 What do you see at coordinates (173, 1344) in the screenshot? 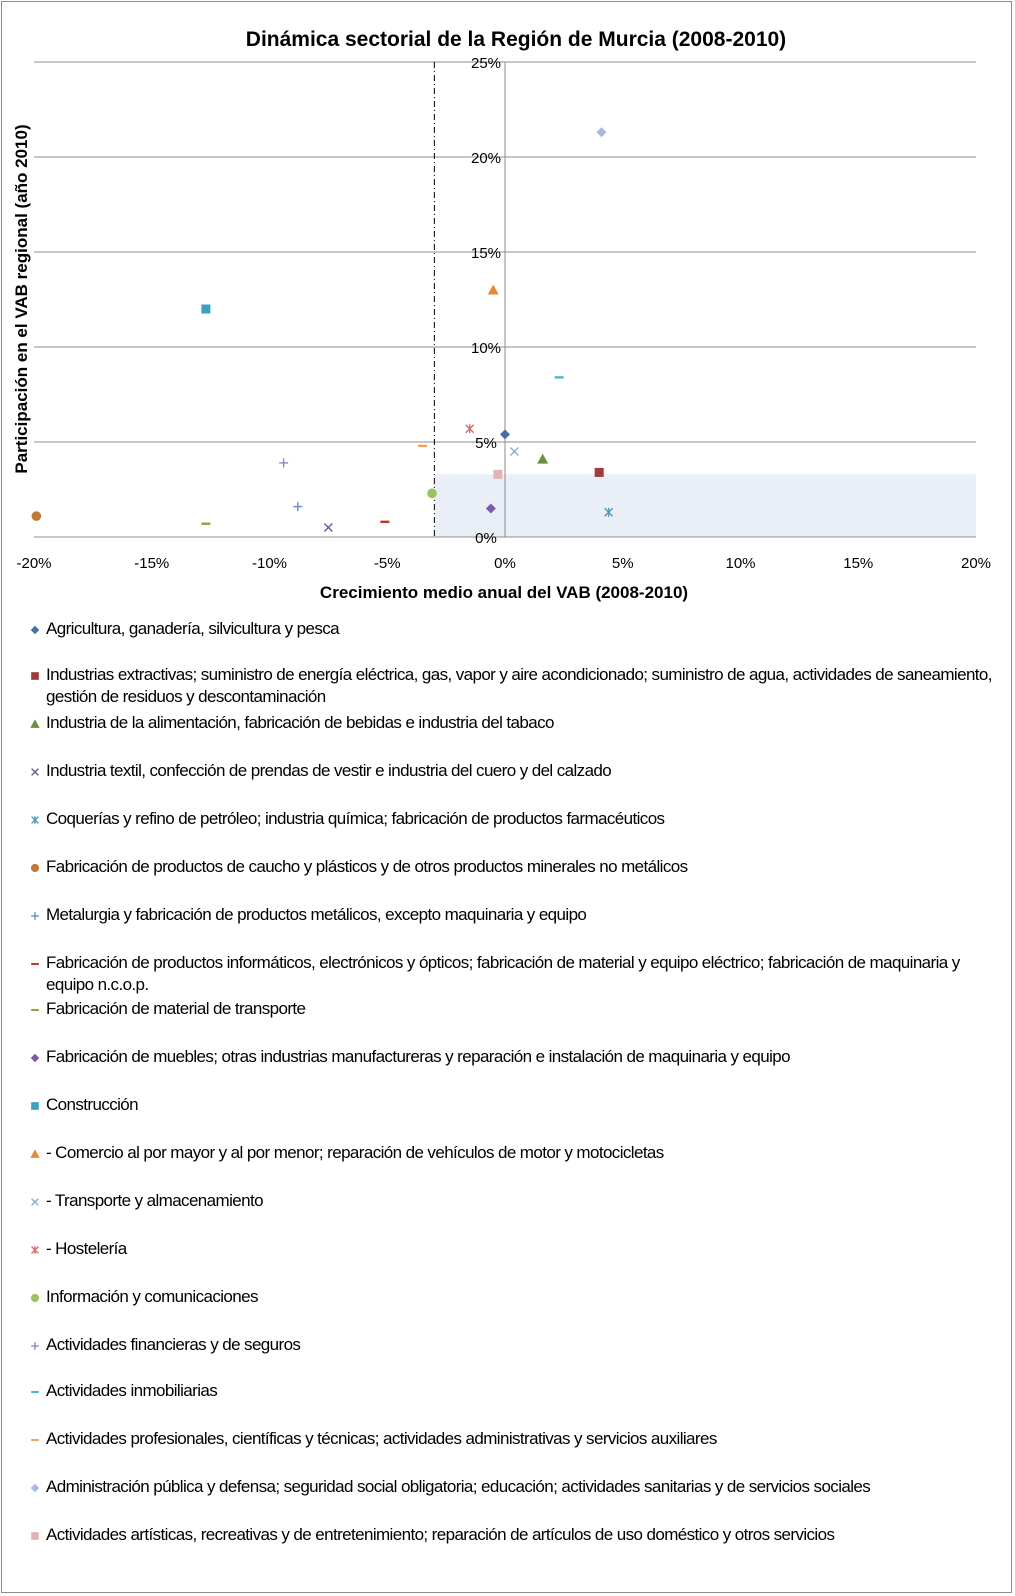
I see `legend-label: Actividades financieras y de seguros` at bounding box center [173, 1344].